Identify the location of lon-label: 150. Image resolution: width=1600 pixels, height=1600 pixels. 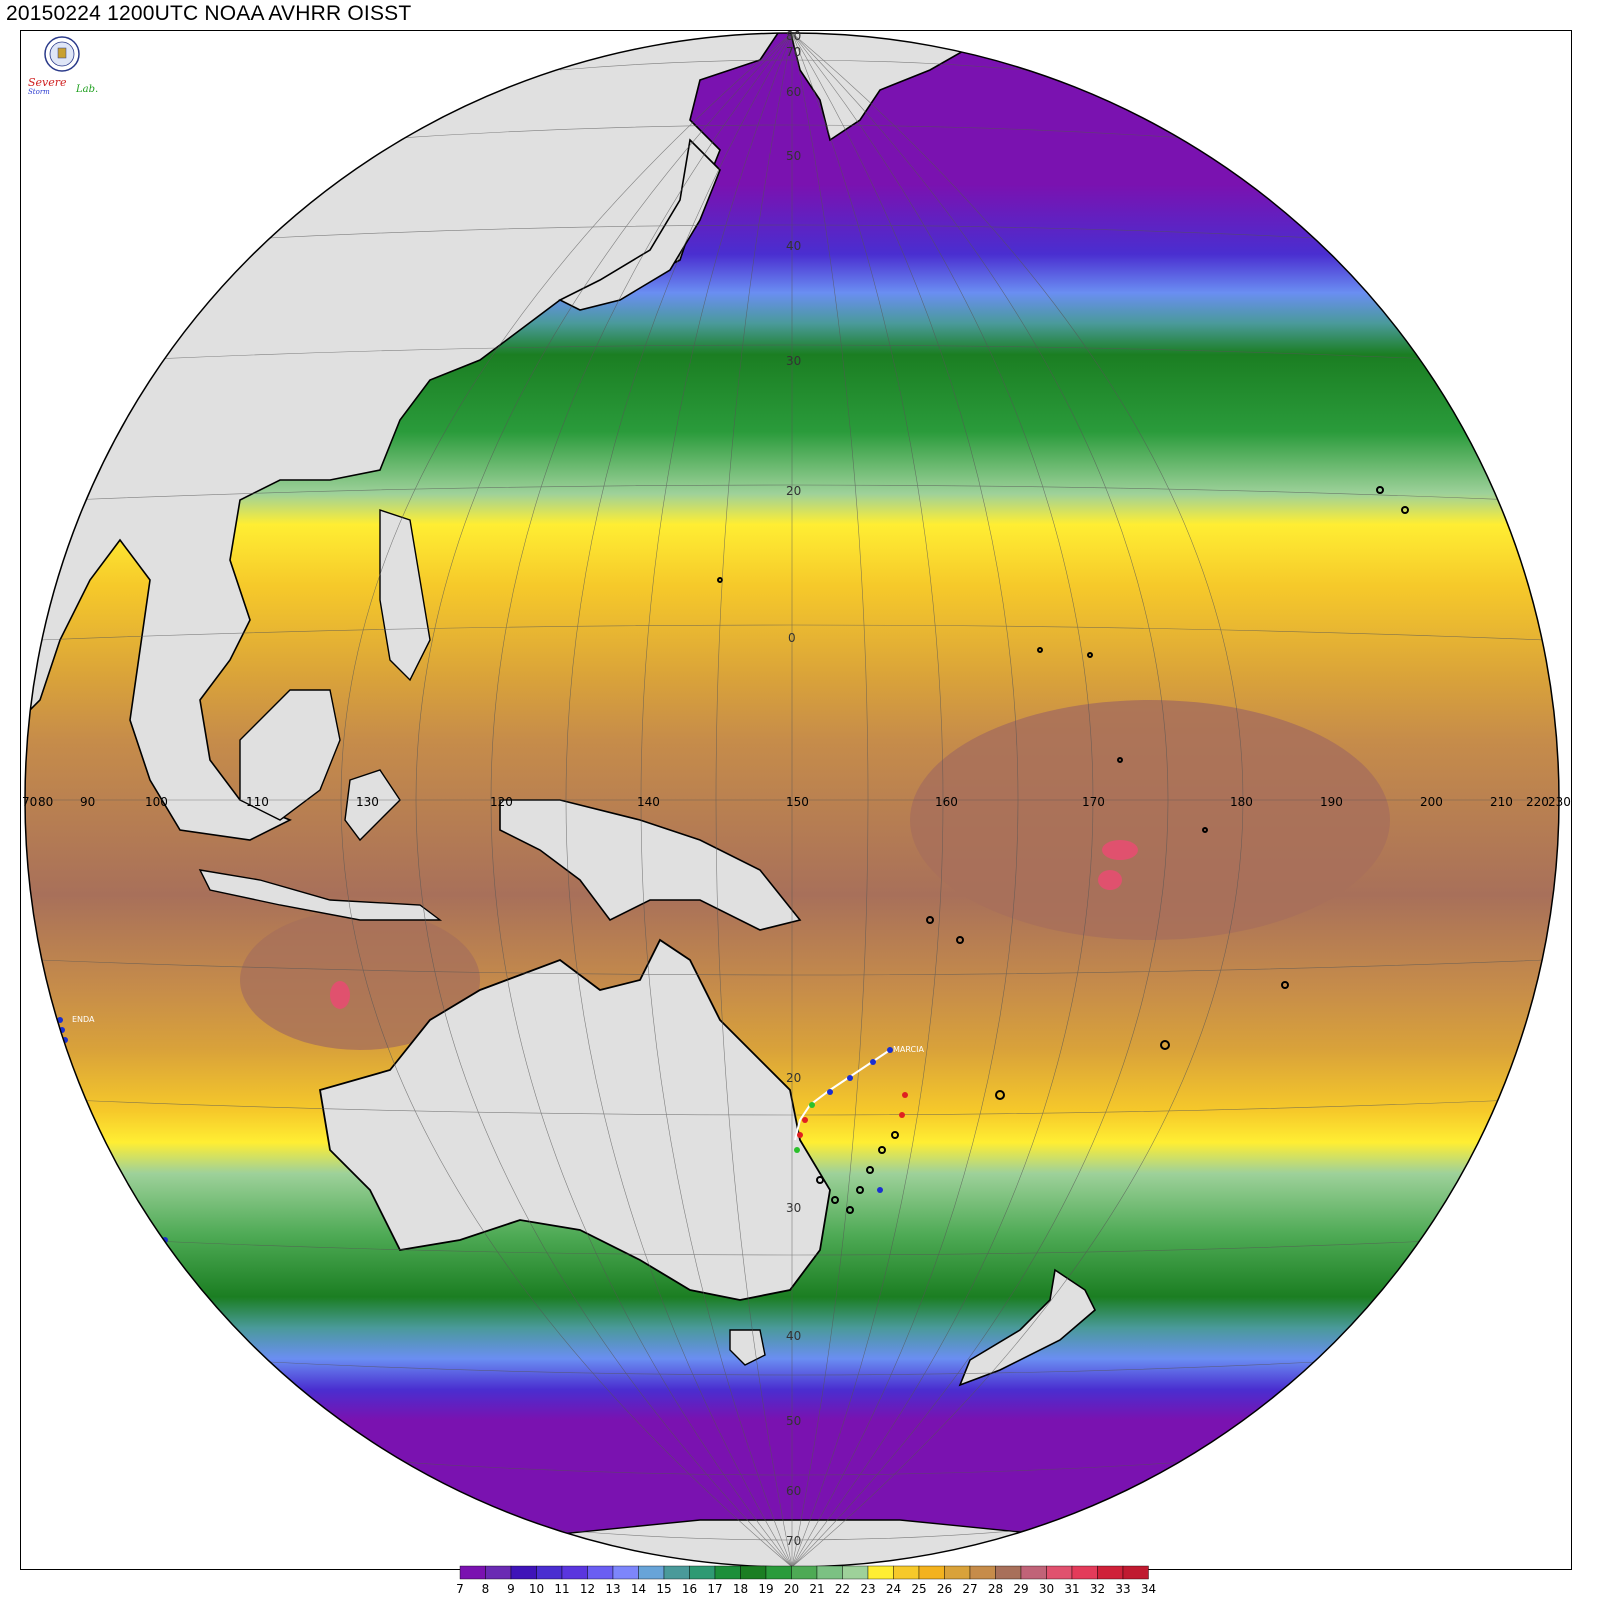
(797, 802).